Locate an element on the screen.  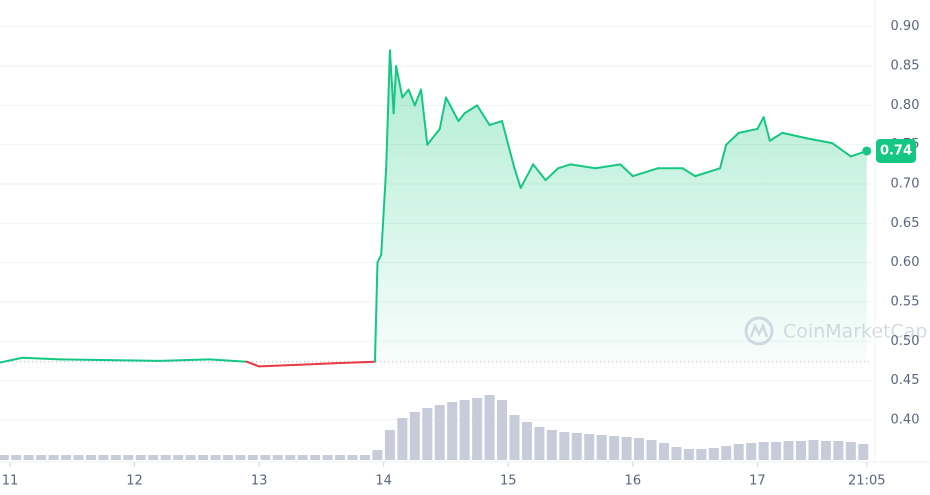
y-tick-label: 0.70 is located at coordinates (905, 184).